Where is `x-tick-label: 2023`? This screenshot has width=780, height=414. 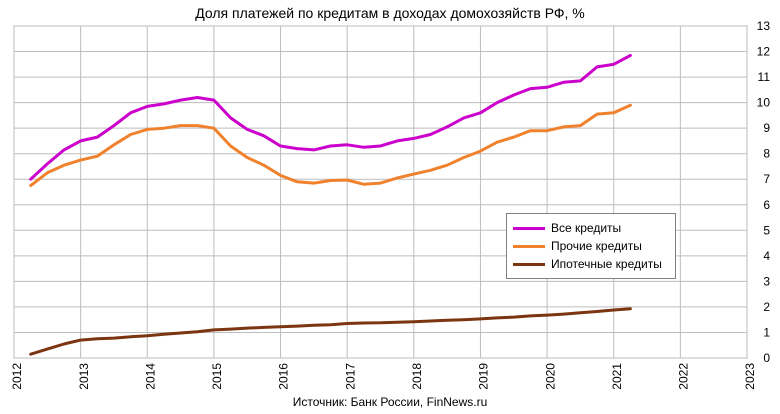 x-tick-label: 2023 is located at coordinates (750, 376).